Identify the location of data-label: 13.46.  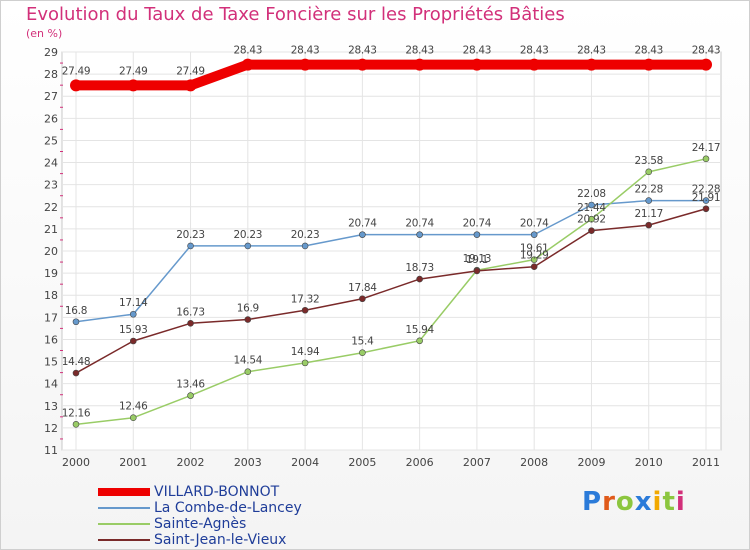
(190, 385).